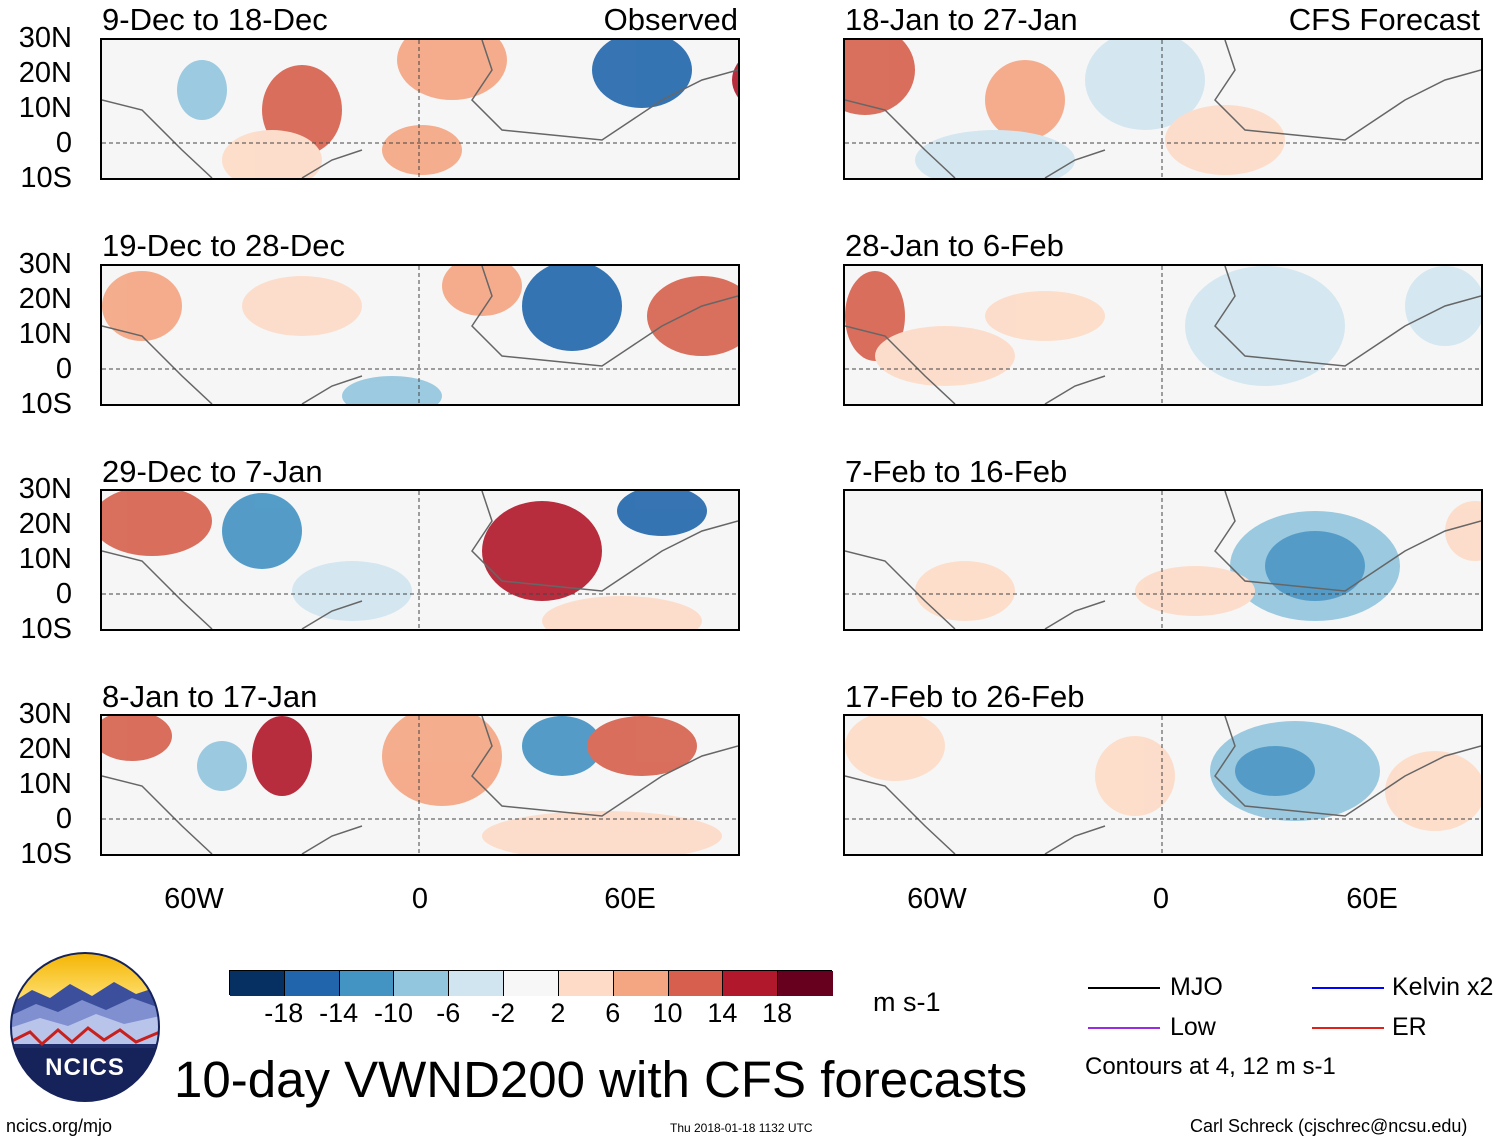 This screenshot has height=1142, width=1510. What do you see at coordinates (956, 471) in the screenshot?
I see `panel-title: 7-Feb to 16-Feb` at bounding box center [956, 471].